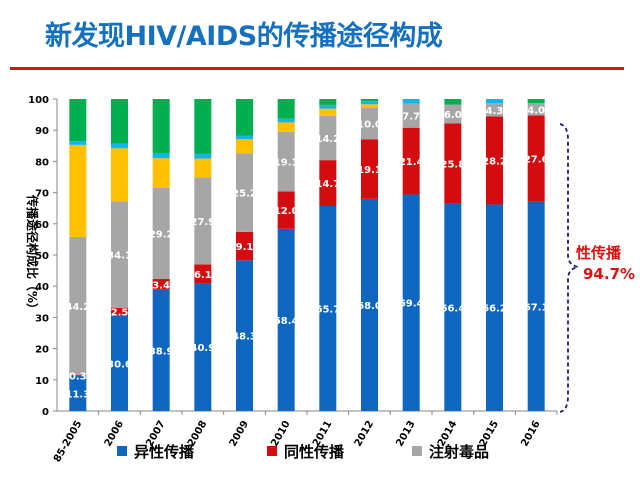  What do you see at coordinates (42, 194) in the screenshot?
I see `y-tick-label: 70` at bounding box center [42, 194].